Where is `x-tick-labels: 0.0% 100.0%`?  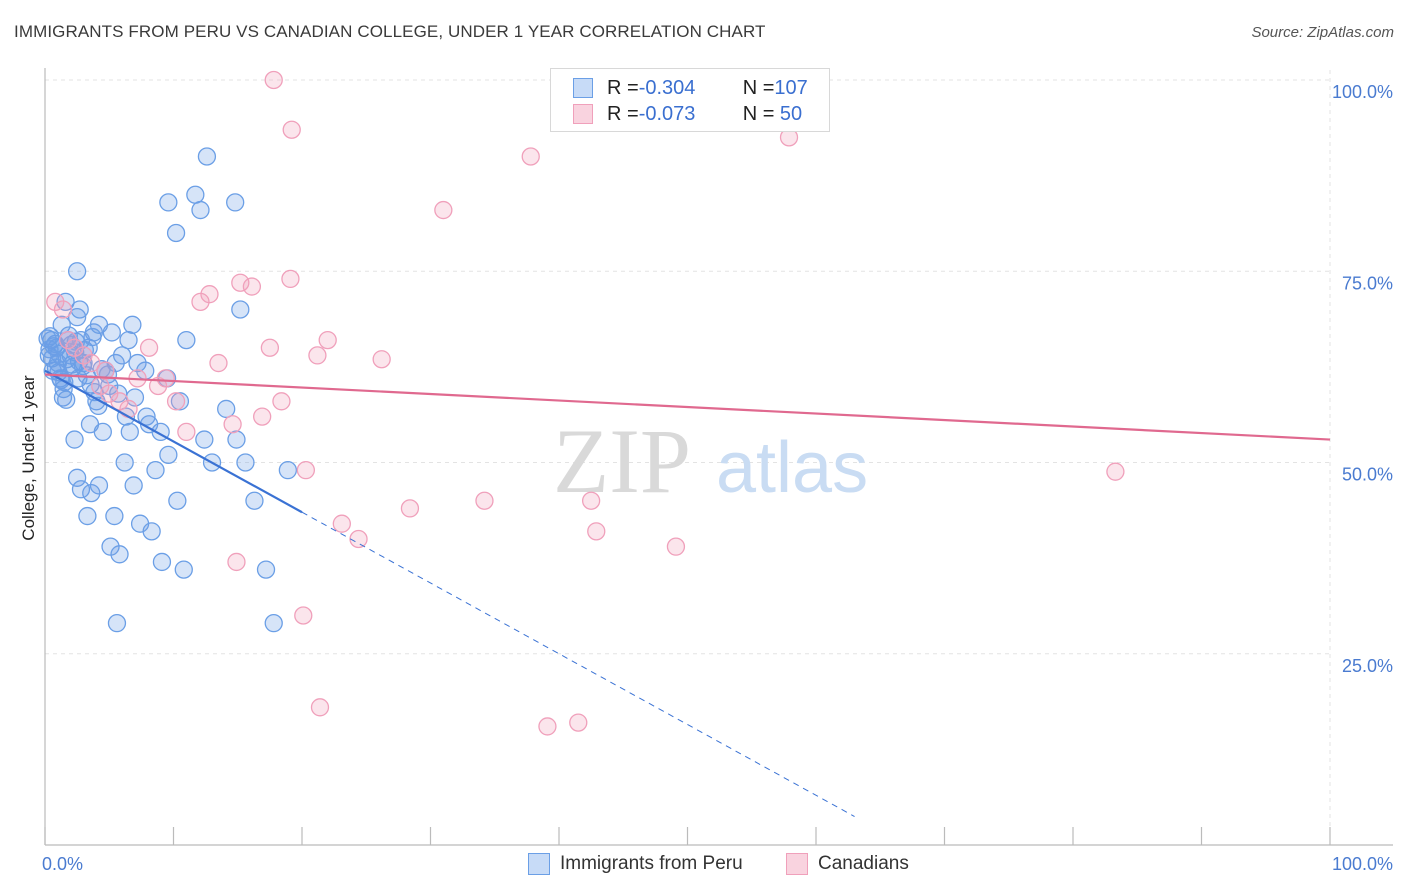
x-tick-labels: 0.0% 100.0% is located at coordinates (717, 864).